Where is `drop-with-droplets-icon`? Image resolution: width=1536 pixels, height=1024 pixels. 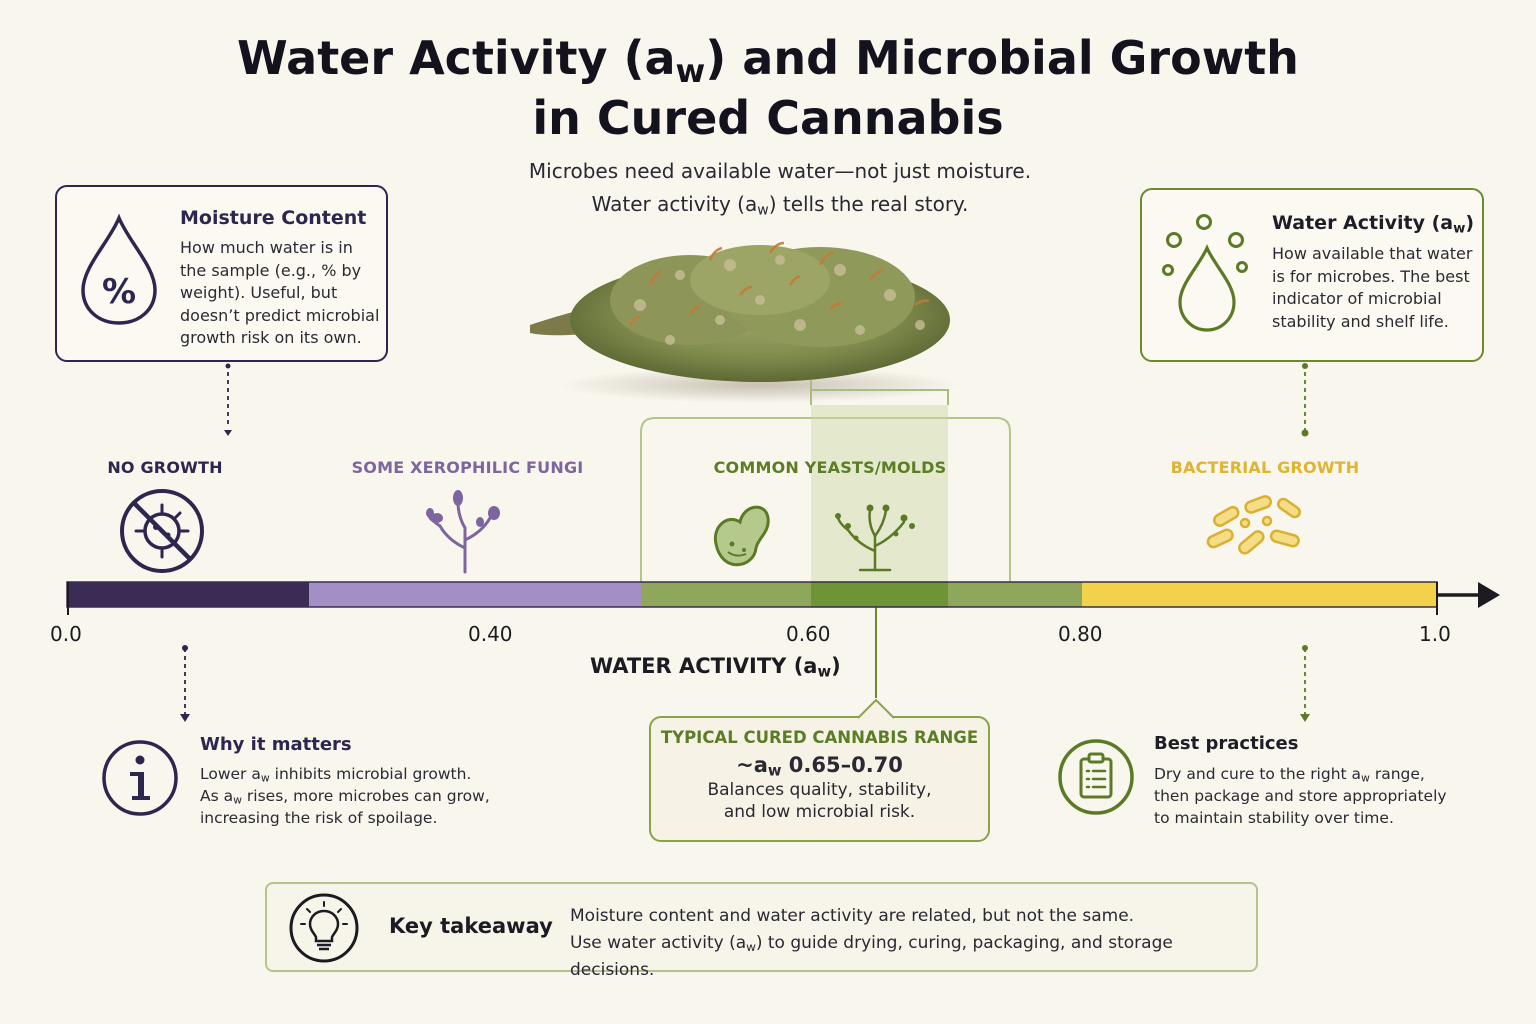
drop-with-droplets-icon is located at coordinates (1205, 273).